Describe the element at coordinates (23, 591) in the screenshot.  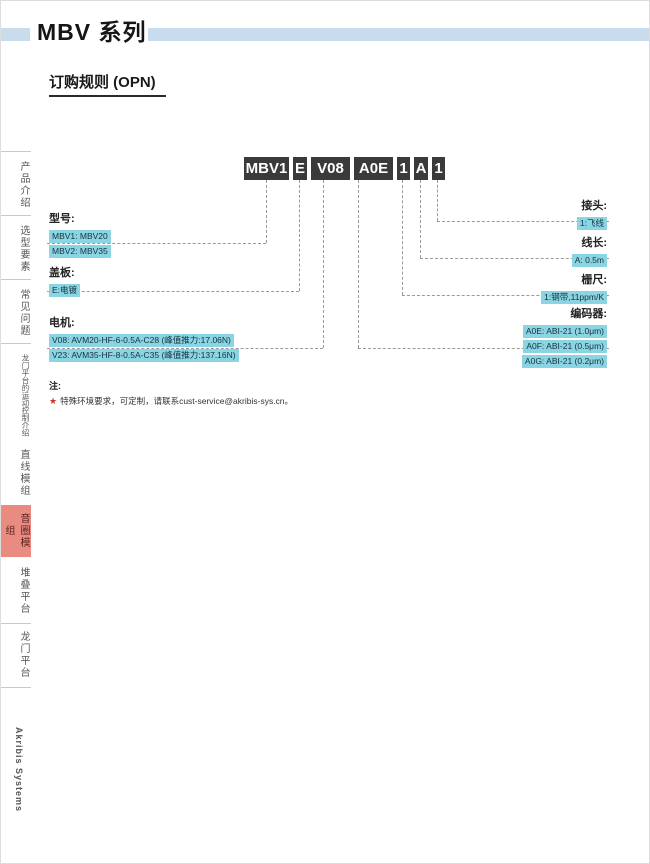
I see `sidebar-item-stacked-stage: 堆叠平台` at that location.